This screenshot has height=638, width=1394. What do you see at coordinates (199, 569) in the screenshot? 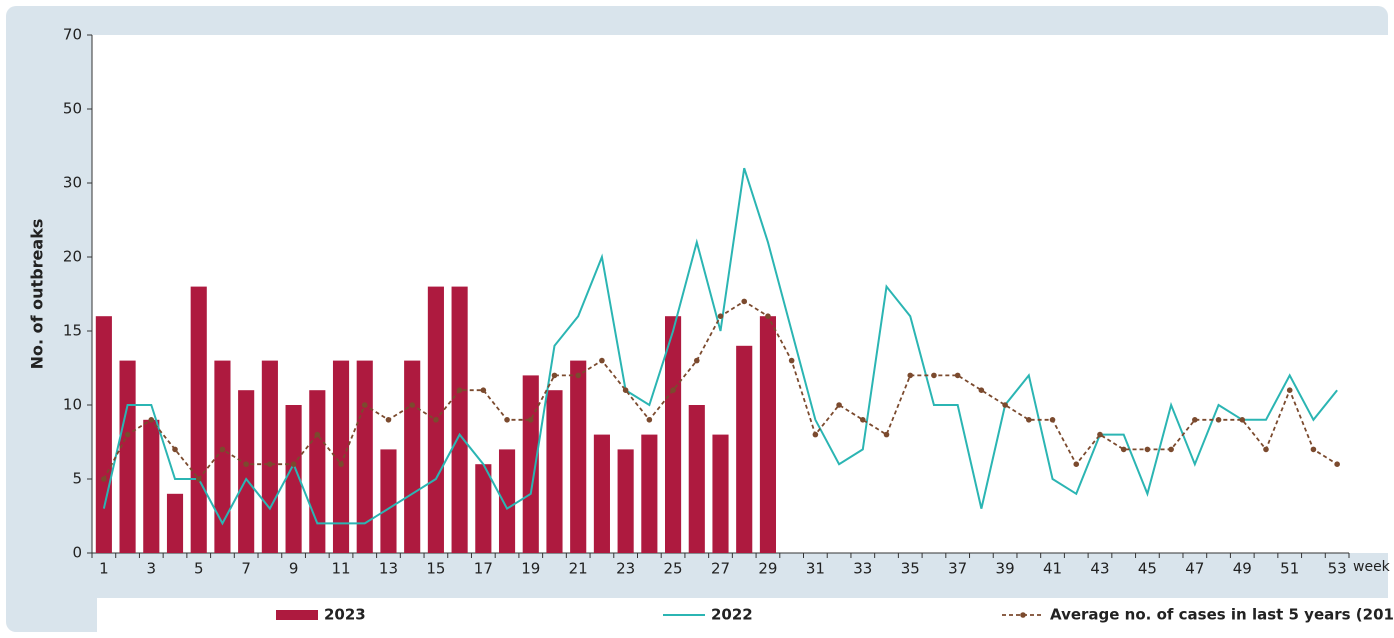
I see `x-tick-label: 5` at bounding box center [199, 569].